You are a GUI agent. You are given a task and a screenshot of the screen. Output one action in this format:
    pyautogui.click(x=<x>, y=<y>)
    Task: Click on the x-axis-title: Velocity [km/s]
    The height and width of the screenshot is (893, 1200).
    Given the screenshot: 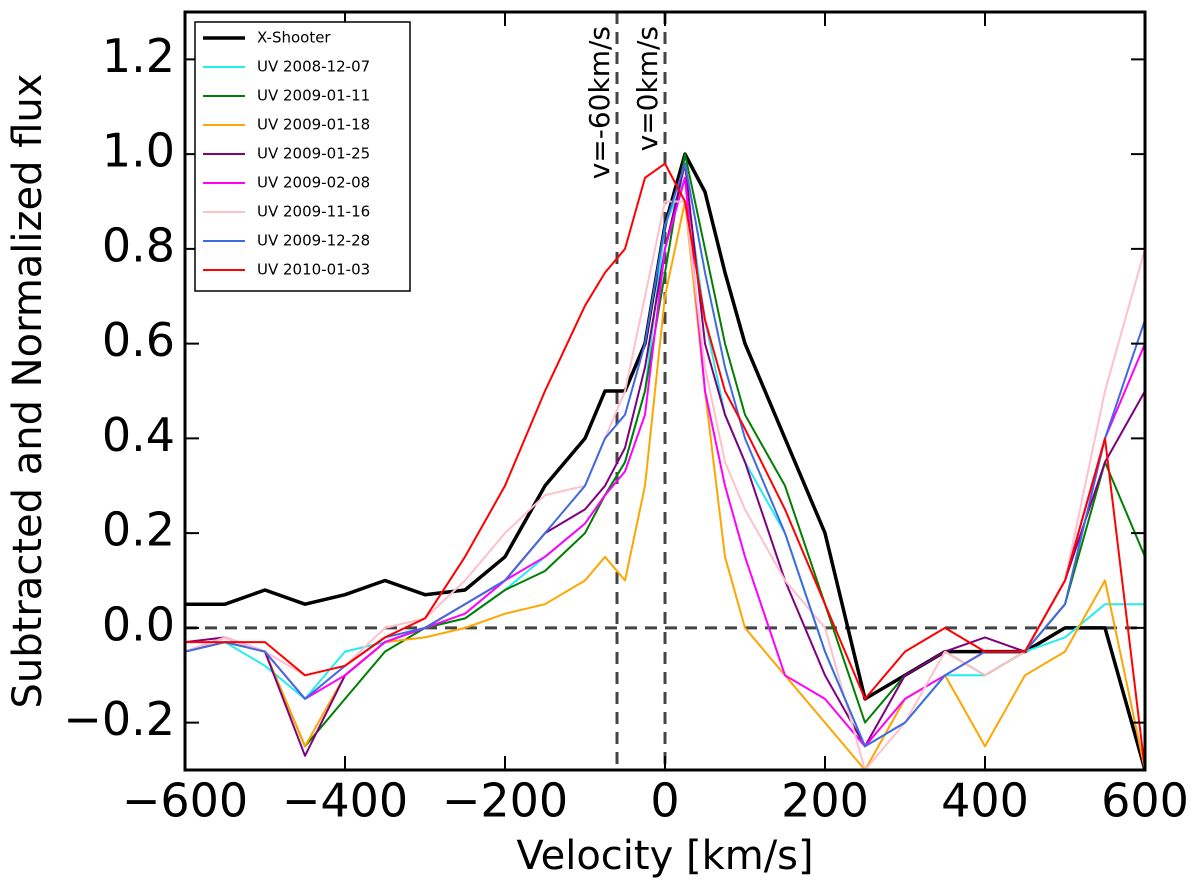 What is the action you would take?
    pyautogui.click(x=664, y=856)
    